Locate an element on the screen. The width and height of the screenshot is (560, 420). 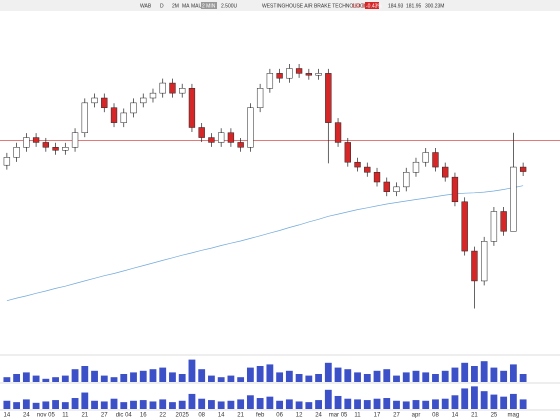
x-tick-label: 21 is located at coordinates (474, 416).